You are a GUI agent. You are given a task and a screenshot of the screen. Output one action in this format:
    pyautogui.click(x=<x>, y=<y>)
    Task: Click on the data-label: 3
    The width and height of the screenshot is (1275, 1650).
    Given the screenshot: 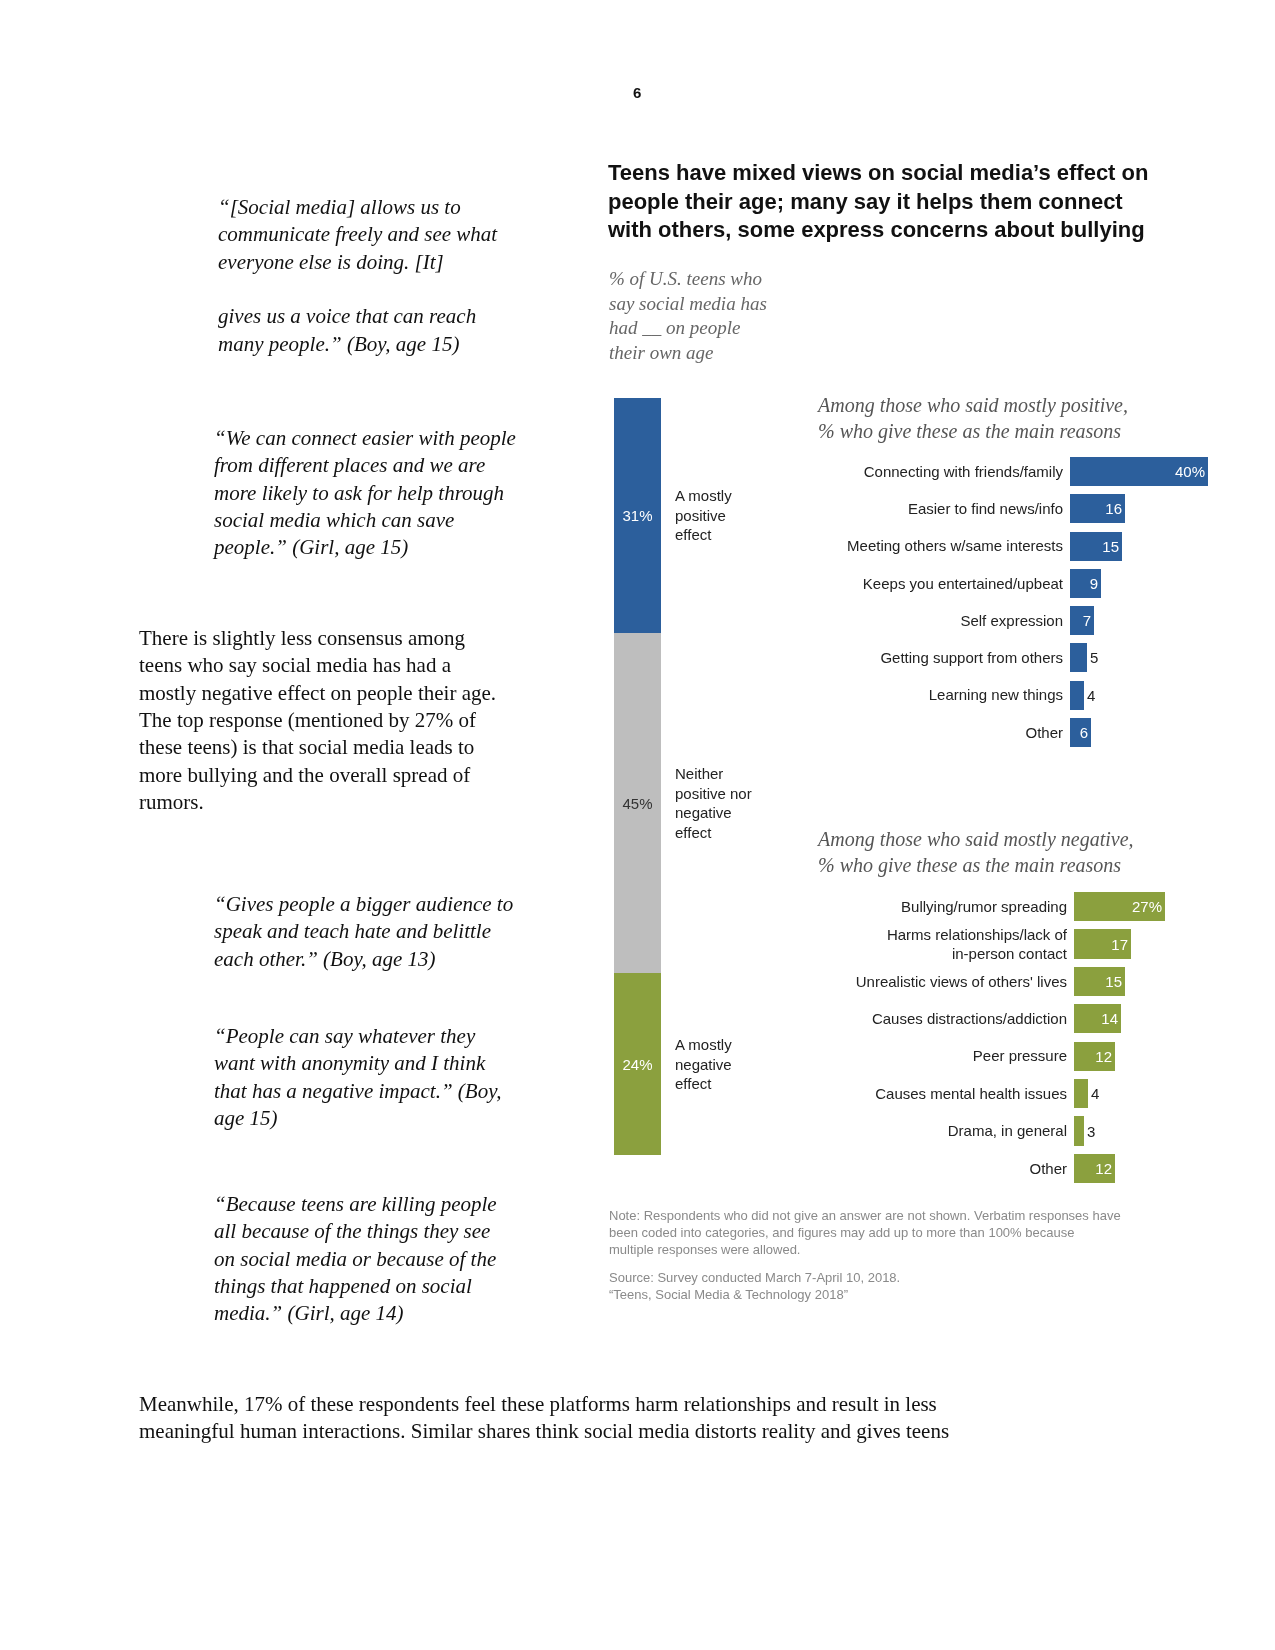 What is the action you would take?
    pyautogui.click(x=1091, y=1131)
    